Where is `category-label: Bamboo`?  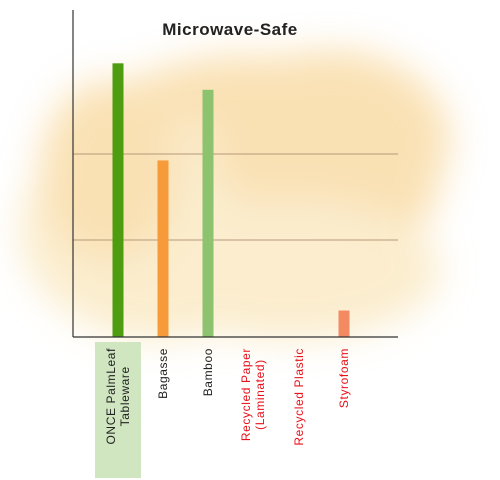
category-label: Bamboo is located at coordinates (208, 372).